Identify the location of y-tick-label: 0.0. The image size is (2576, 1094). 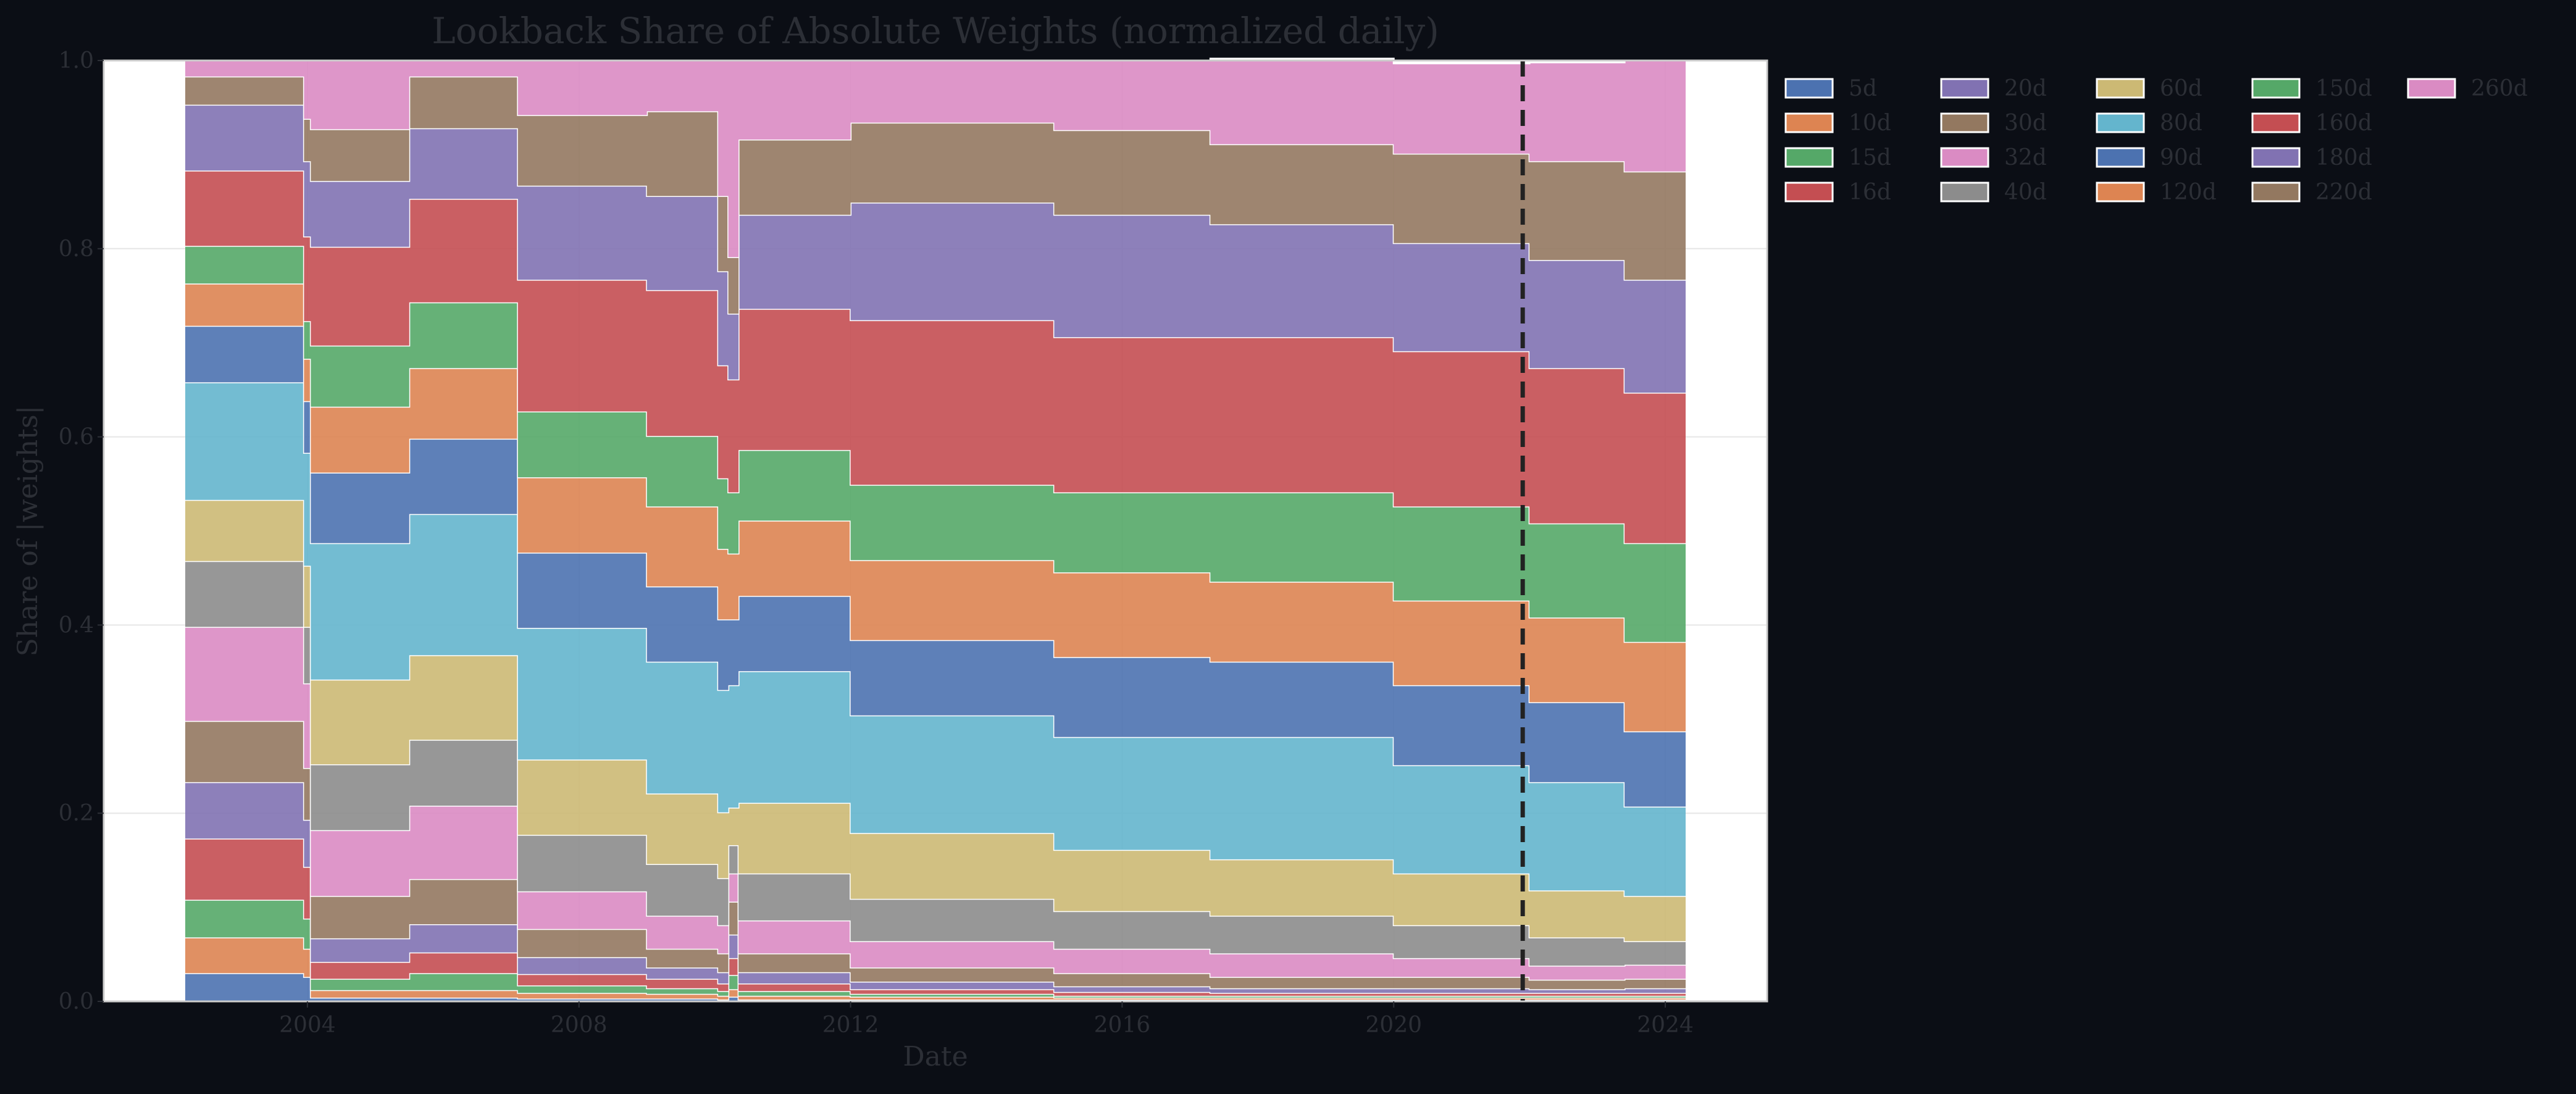
(77, 1002).